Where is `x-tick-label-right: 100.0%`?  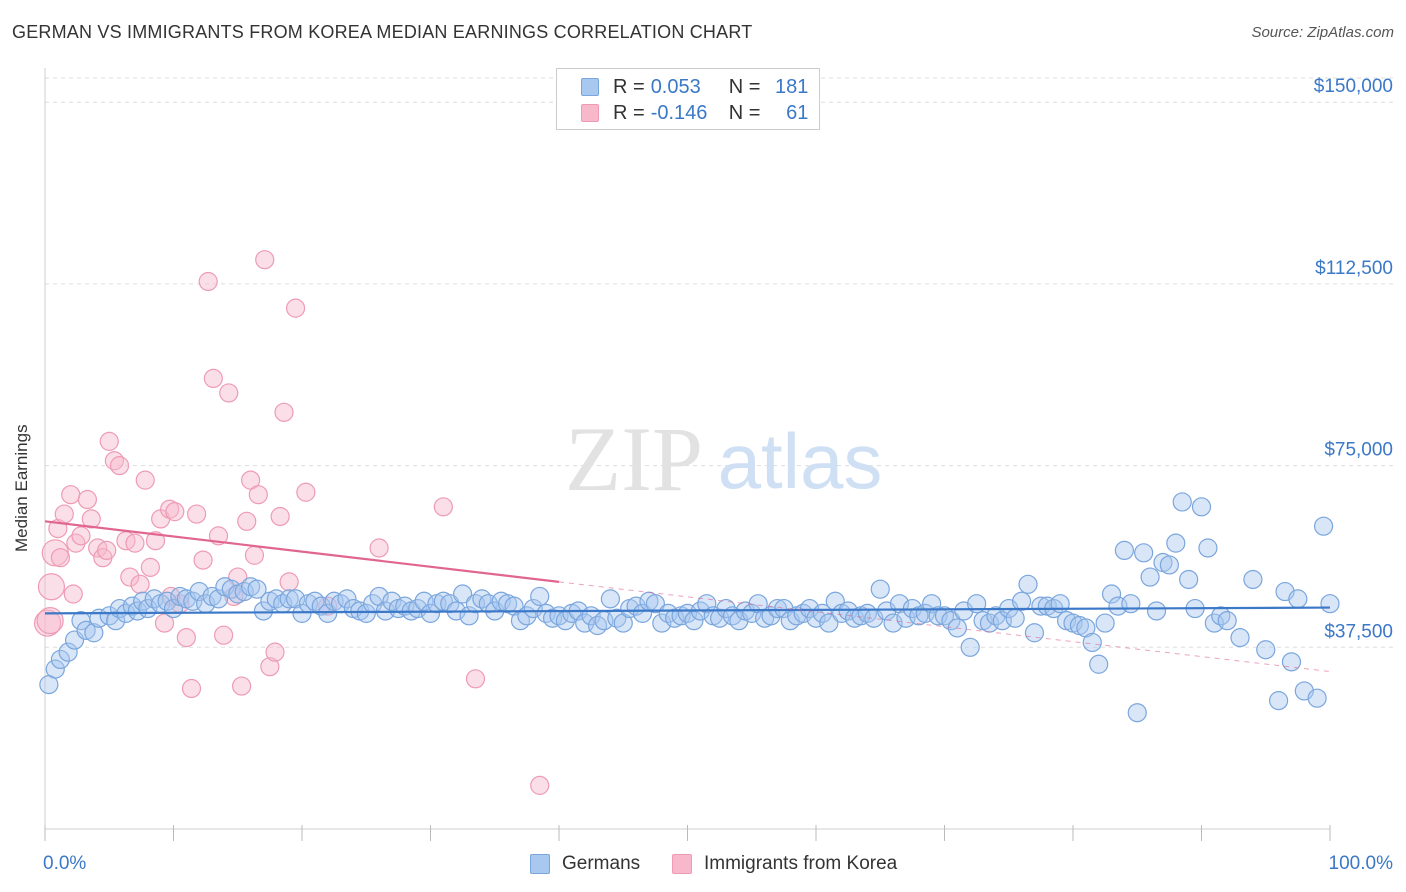 x-tick-label-right: 100.0% is located at coordinates (1361, 863).